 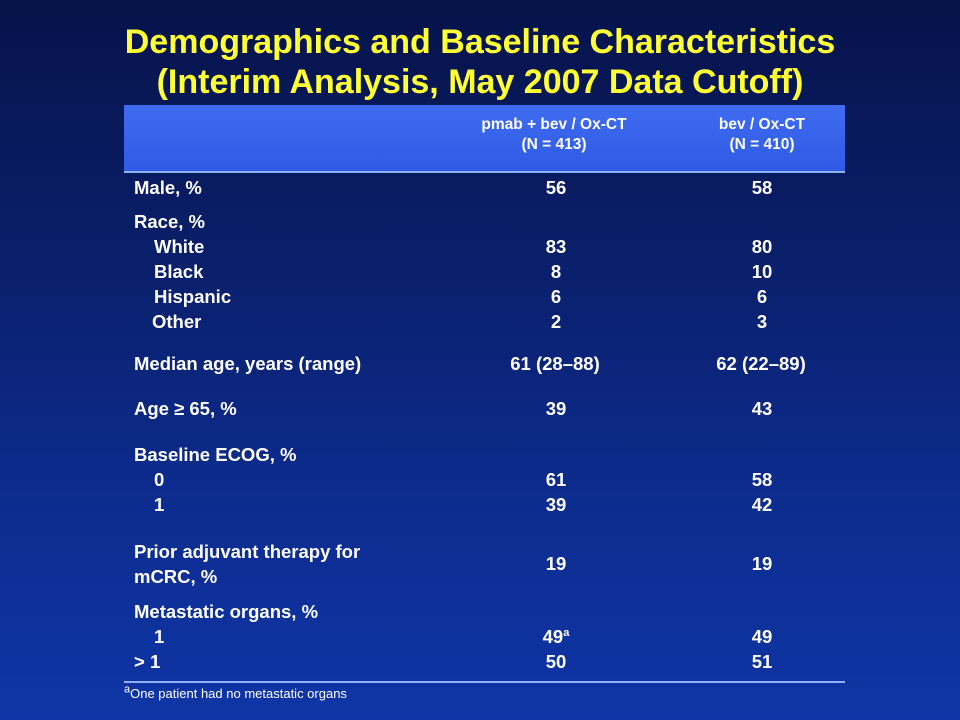 What do you see at coordinates (762, 479) in the screenshot?
I see `cell-ecog-0-bev: 58` at bounding box center [762, 479].